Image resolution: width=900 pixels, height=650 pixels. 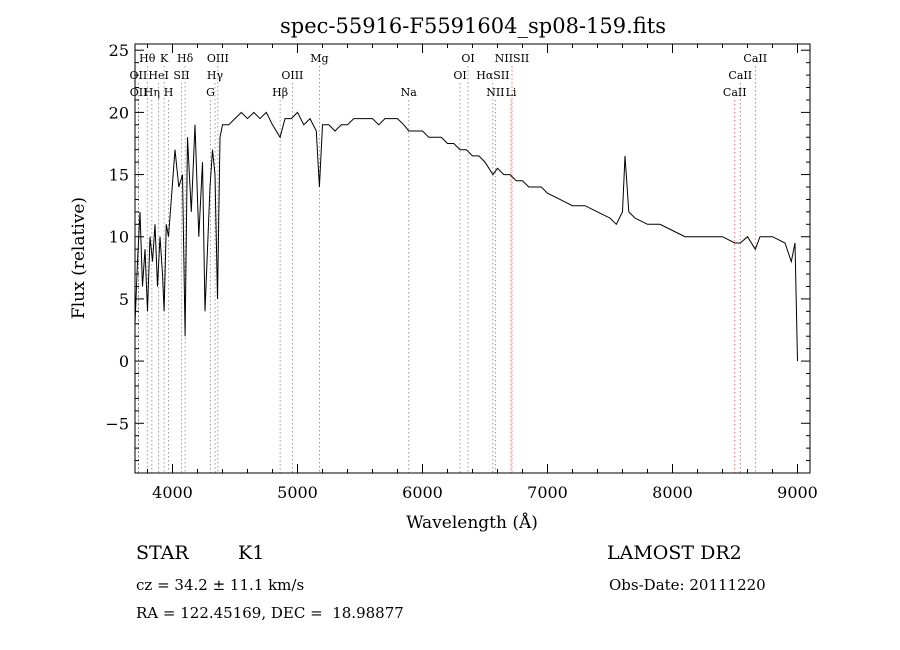 What do you see at coordinates (512, 58) in the screenshot?
I see `line-marker-label: NIISII` at bounding box center [512, 58].